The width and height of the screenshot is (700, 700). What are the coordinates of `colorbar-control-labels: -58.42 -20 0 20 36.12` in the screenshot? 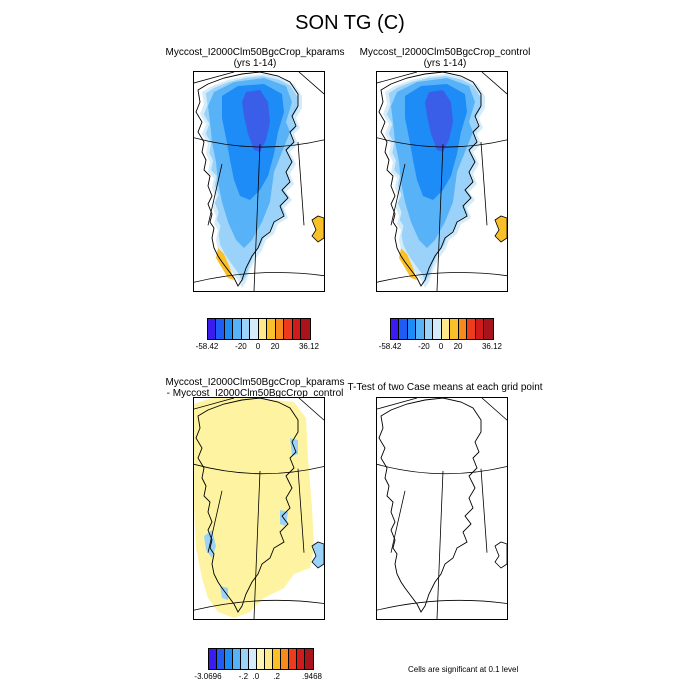 It's located at (440, 347).